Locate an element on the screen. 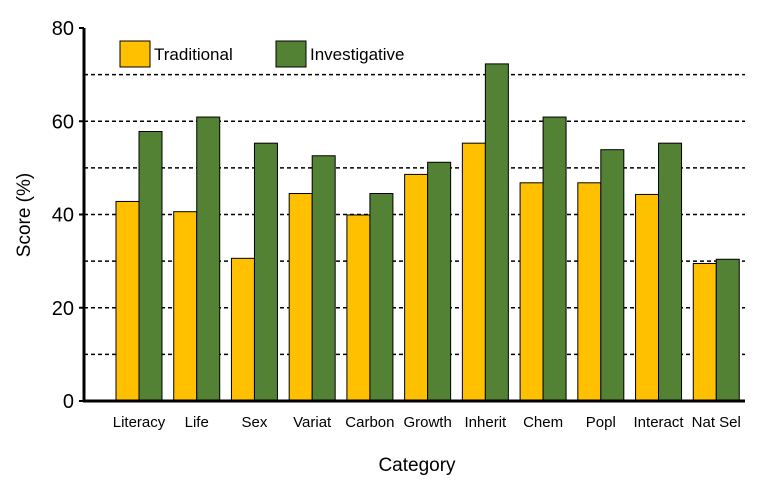 The image size is (772, 483). y-tick-label: 0 is located at coordinates (68, 402).